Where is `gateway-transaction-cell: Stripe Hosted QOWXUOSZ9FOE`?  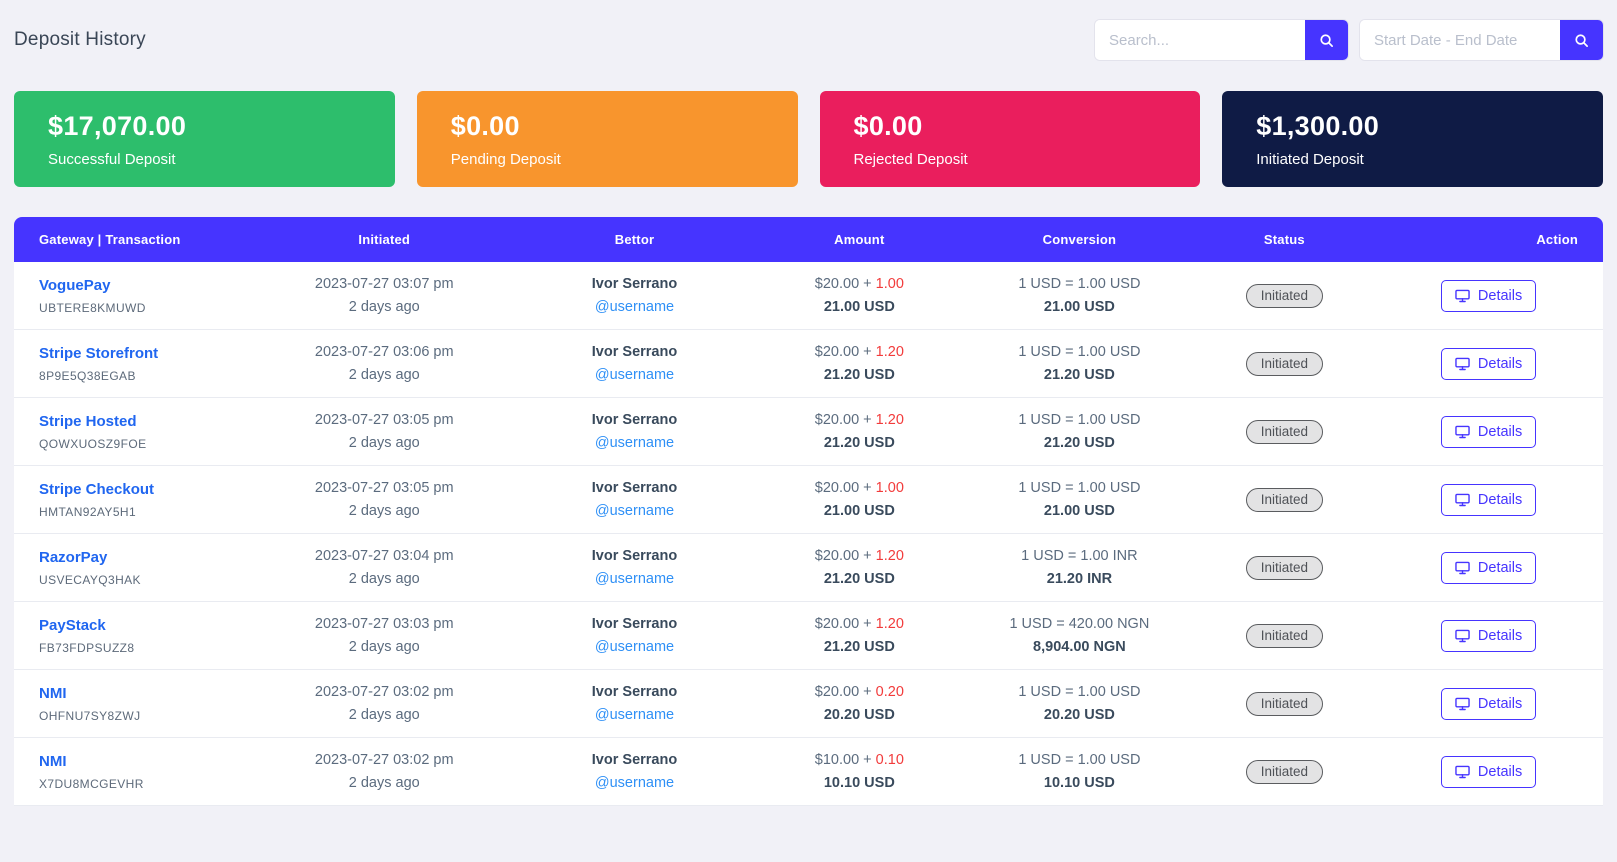
gateway-transaction-cell: Stripe Hosted QOWXUOSZ9FOE is located at coordinates (134, 431).